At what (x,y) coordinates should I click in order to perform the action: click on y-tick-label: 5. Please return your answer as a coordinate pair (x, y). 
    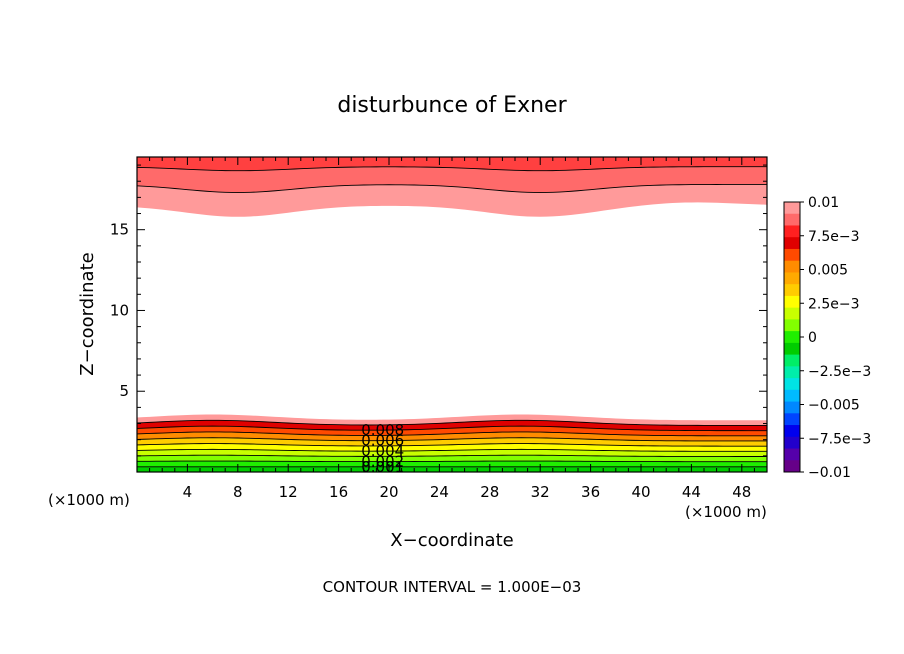
    Looking at the image, I should click on (124, 391).